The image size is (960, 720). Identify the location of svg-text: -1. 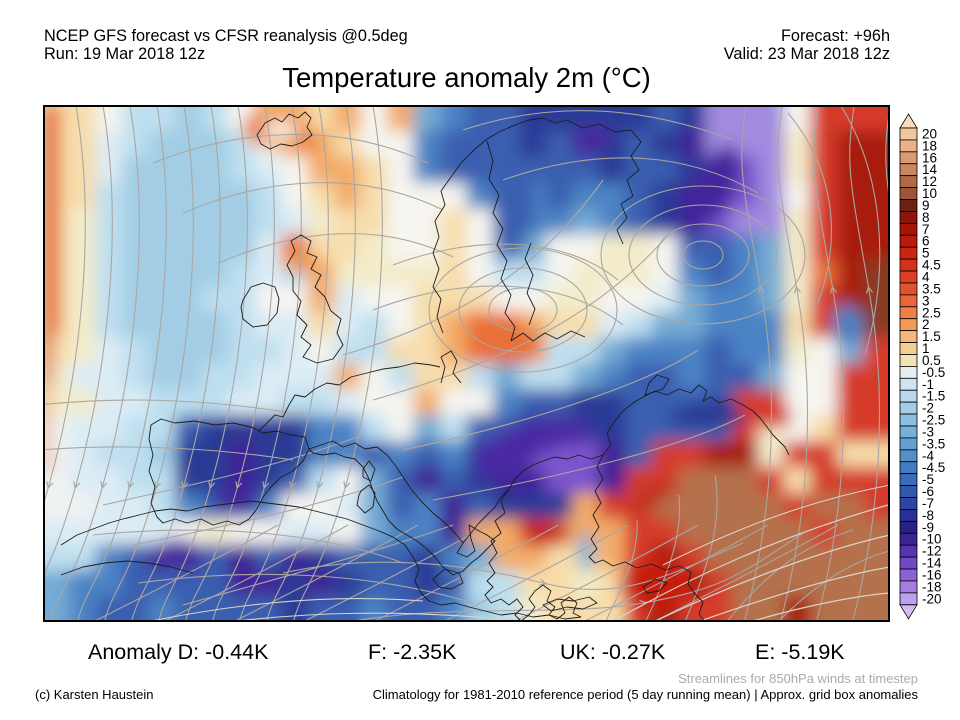
(928, 384).